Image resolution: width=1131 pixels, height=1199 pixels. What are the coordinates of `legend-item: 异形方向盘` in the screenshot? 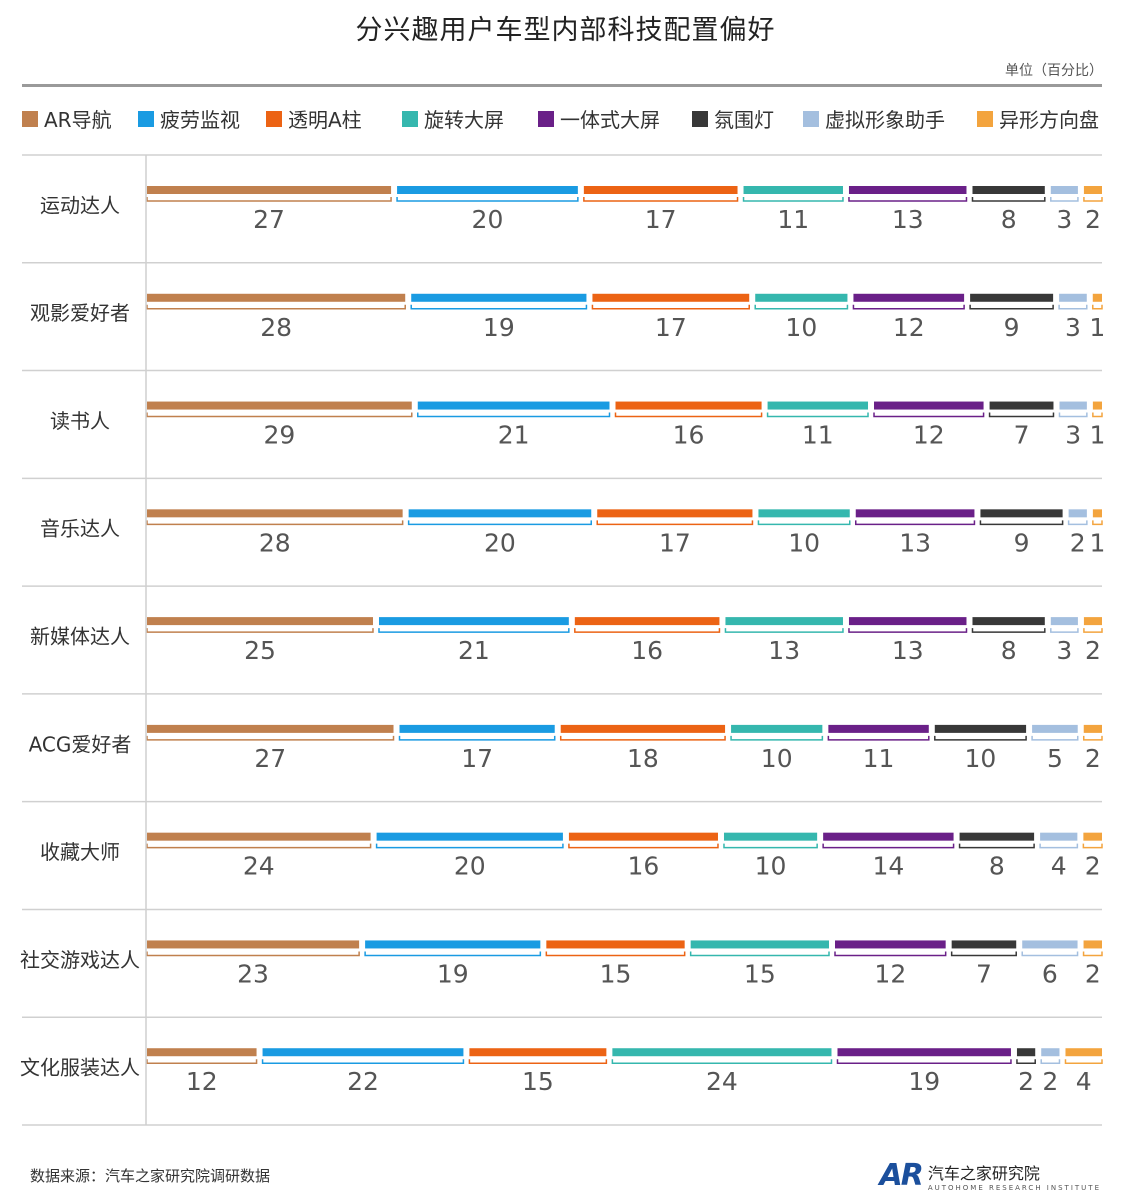 It's located at (1038, 118).